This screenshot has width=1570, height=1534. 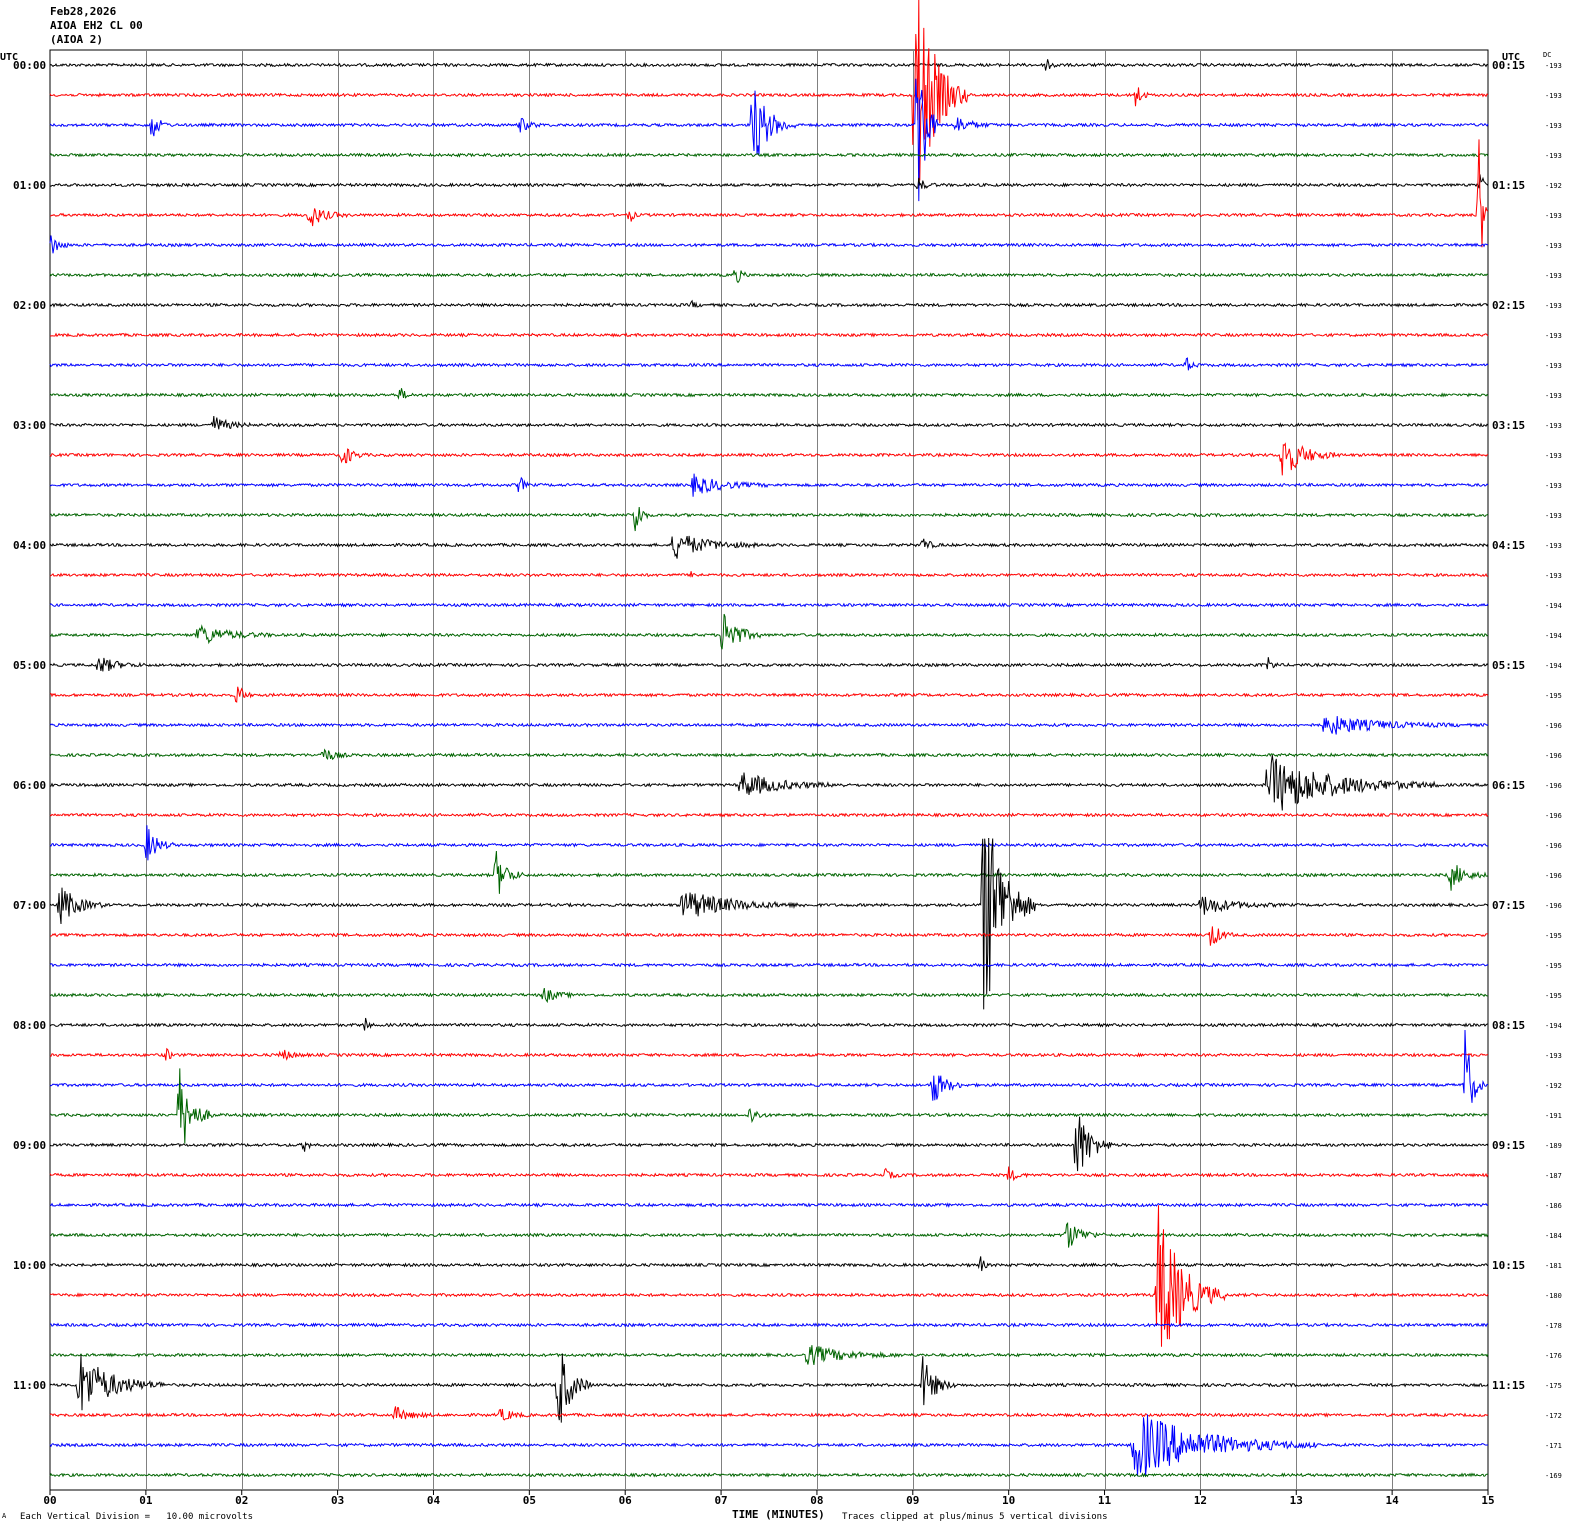 I want to click on left-time-label: 10:00, so click(x=29, y=1265).